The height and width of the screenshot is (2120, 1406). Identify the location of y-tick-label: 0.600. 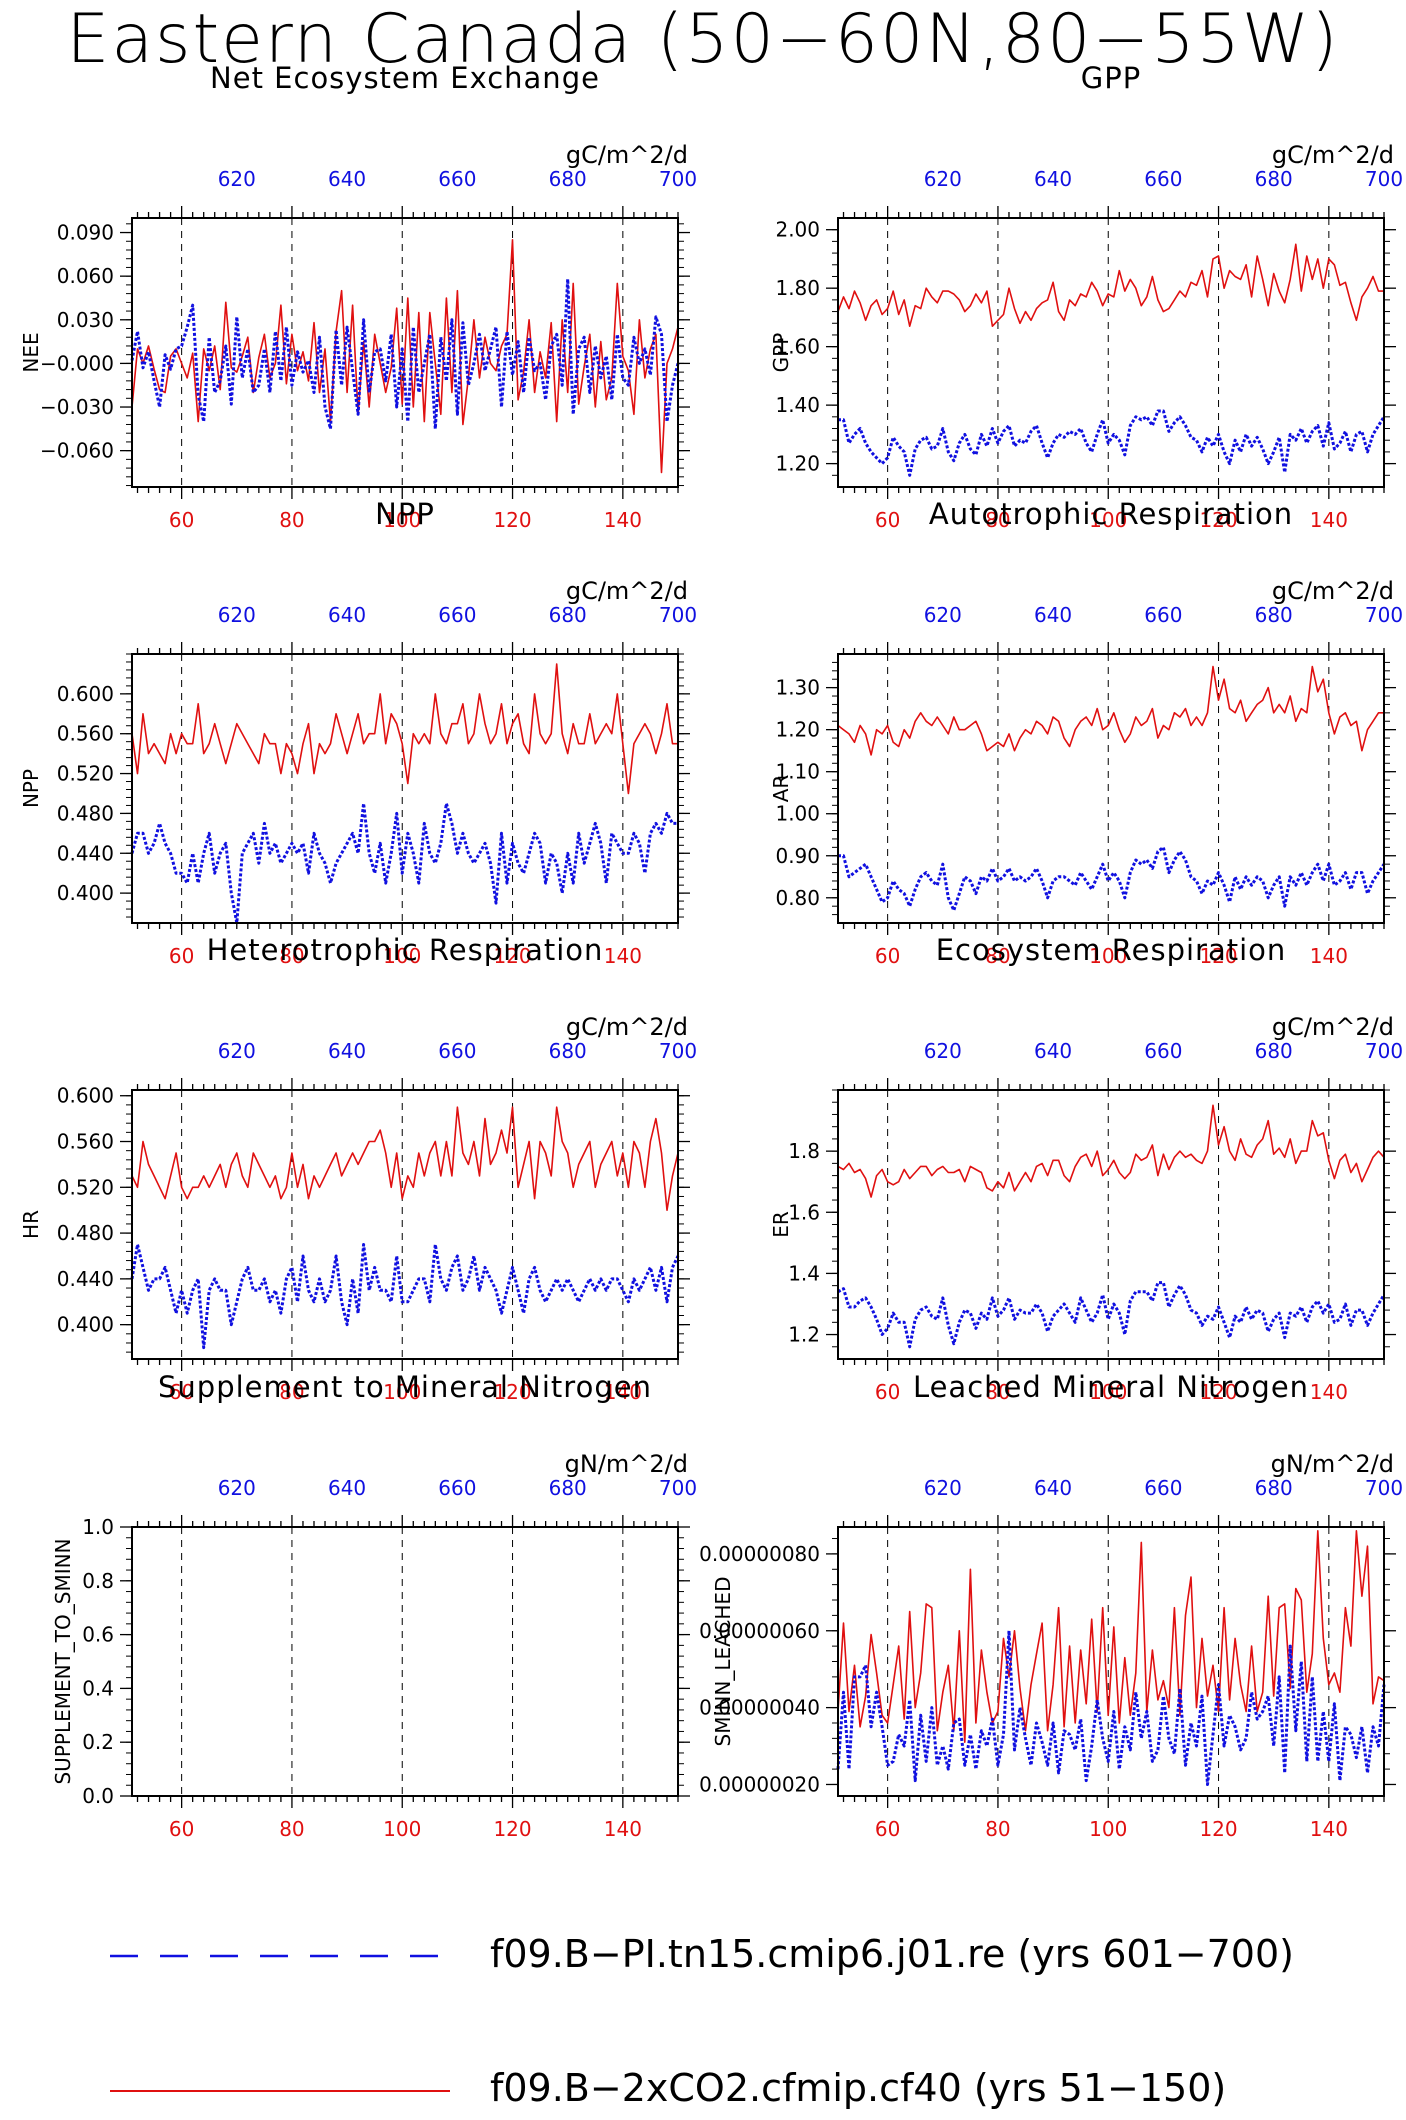
(85, 1096).